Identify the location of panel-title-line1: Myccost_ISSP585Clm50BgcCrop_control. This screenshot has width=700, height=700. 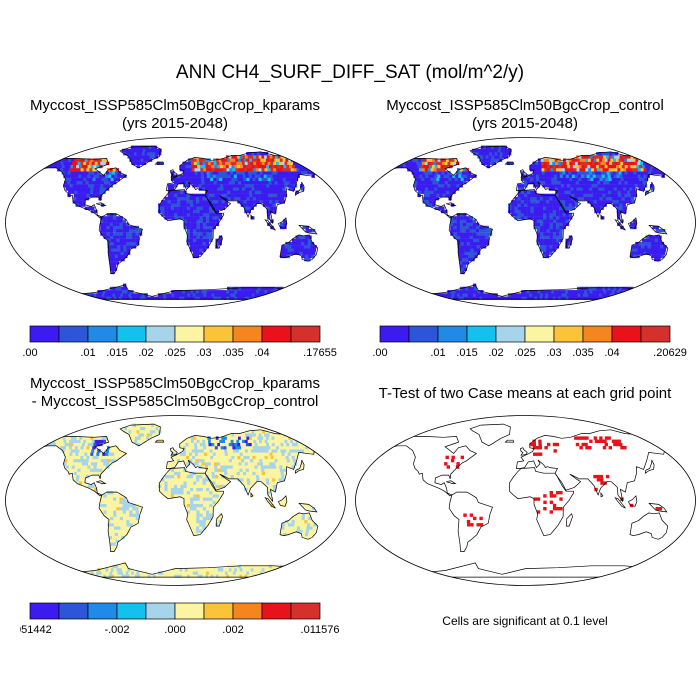
(525, 105).